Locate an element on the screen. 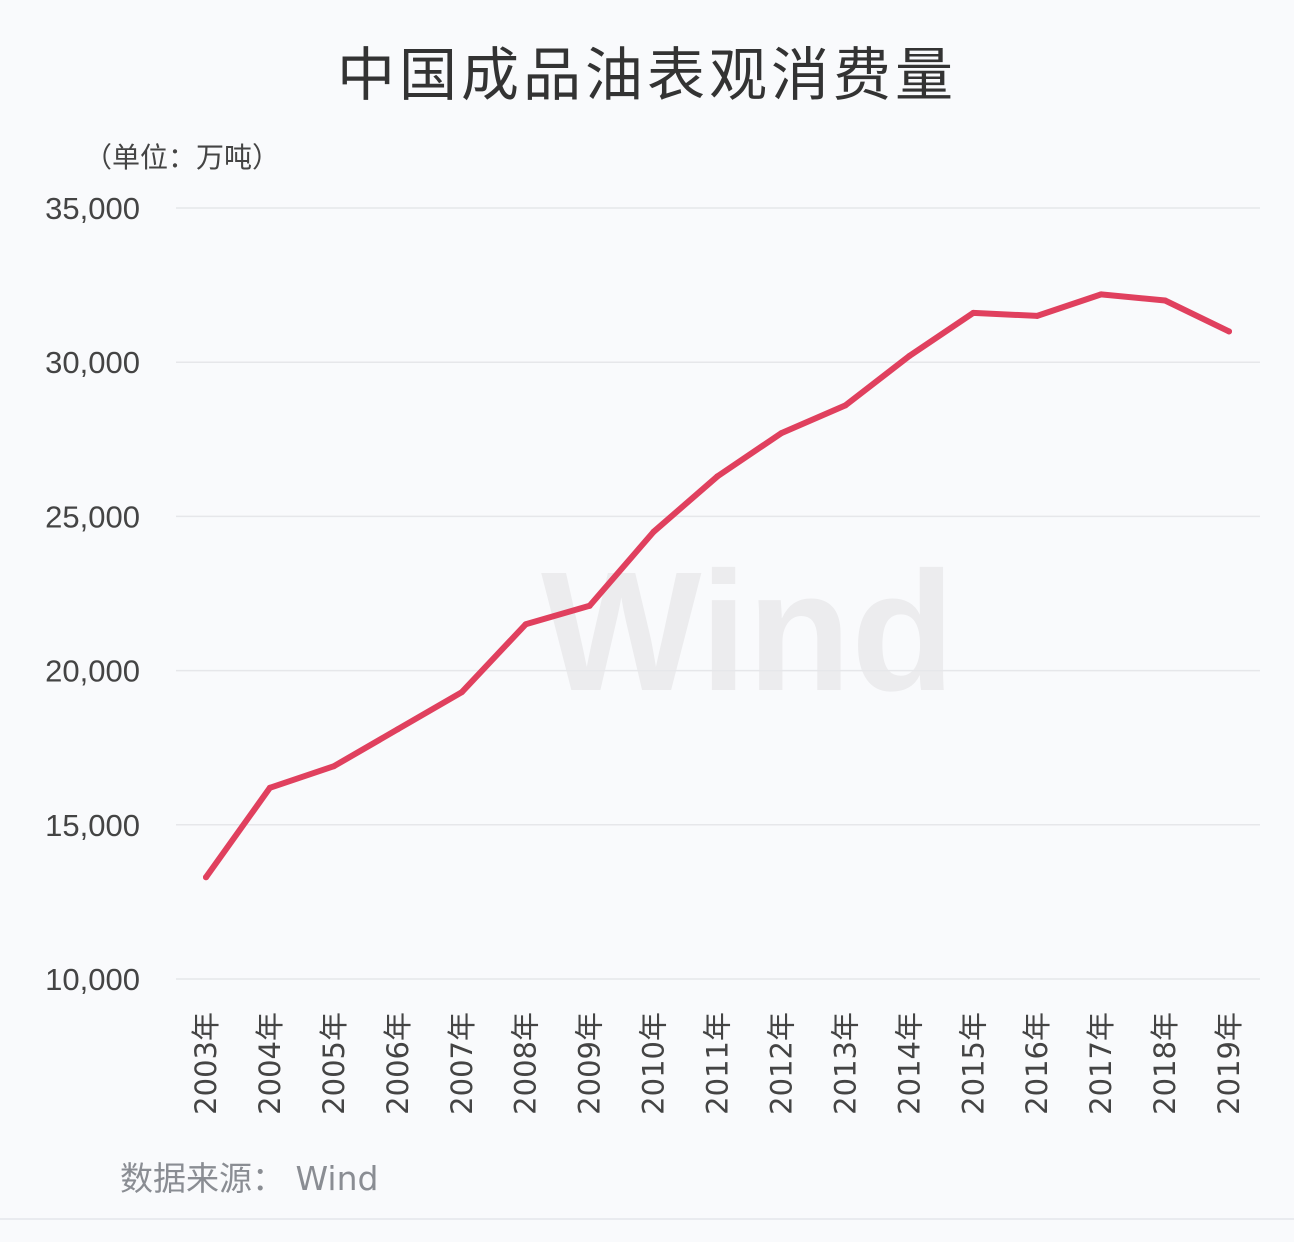 This screenshot has width=1294, height=1242. x-tick-label: 2011年 is located at coordinates (718, 1063).